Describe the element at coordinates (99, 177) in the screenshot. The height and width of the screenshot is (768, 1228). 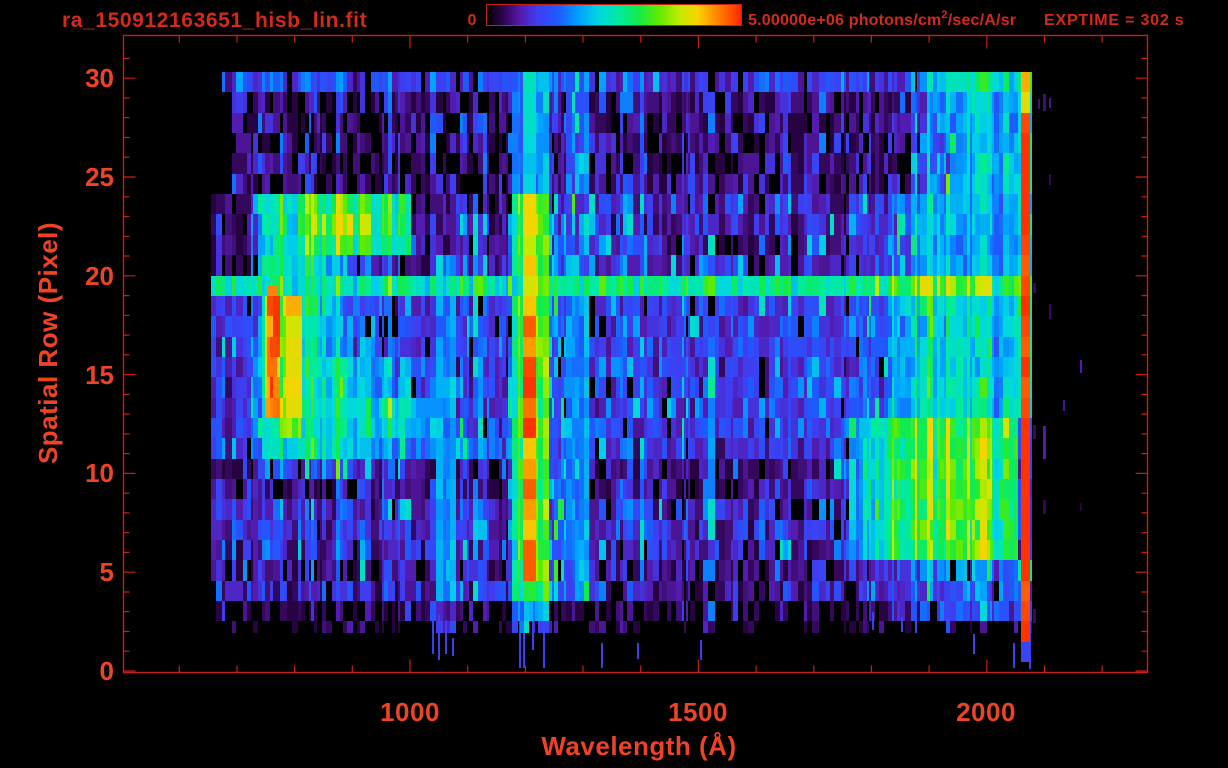
I see `svg-text: 25` at that location.